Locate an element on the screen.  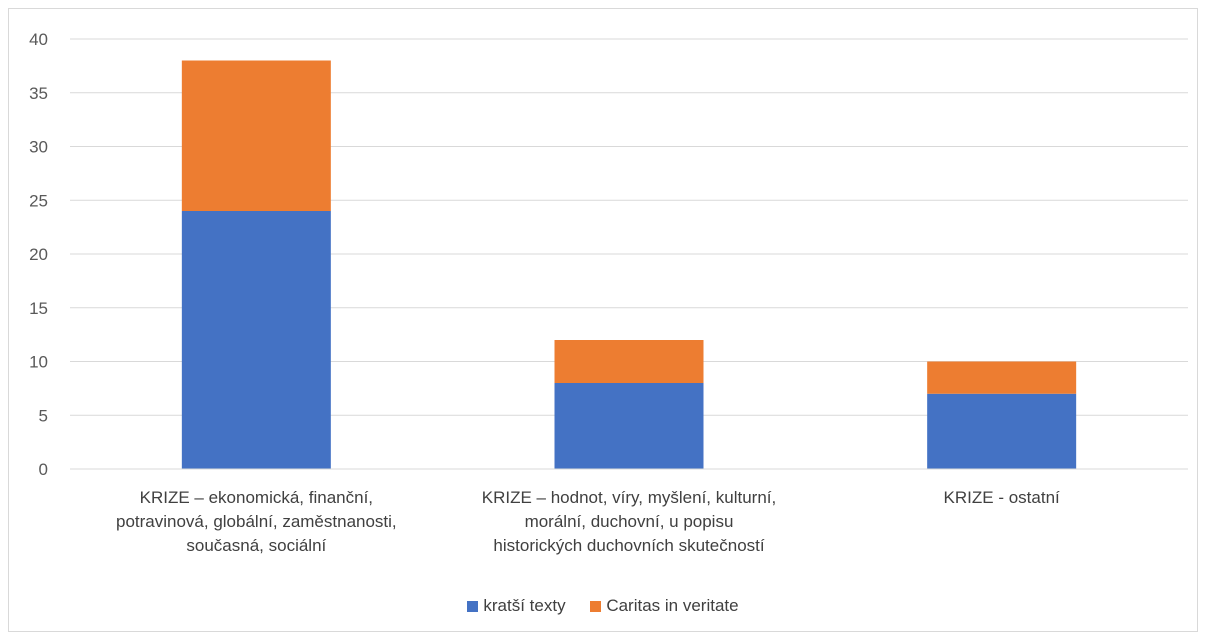
y-tick-label: 10 is located at coordinates (38, 362).